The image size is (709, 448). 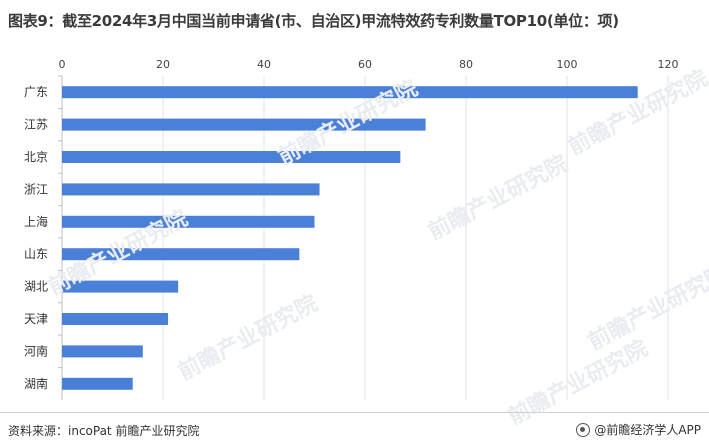 I want to click on brand: @前瞻经济学人APP, so click(x=638, y=429).